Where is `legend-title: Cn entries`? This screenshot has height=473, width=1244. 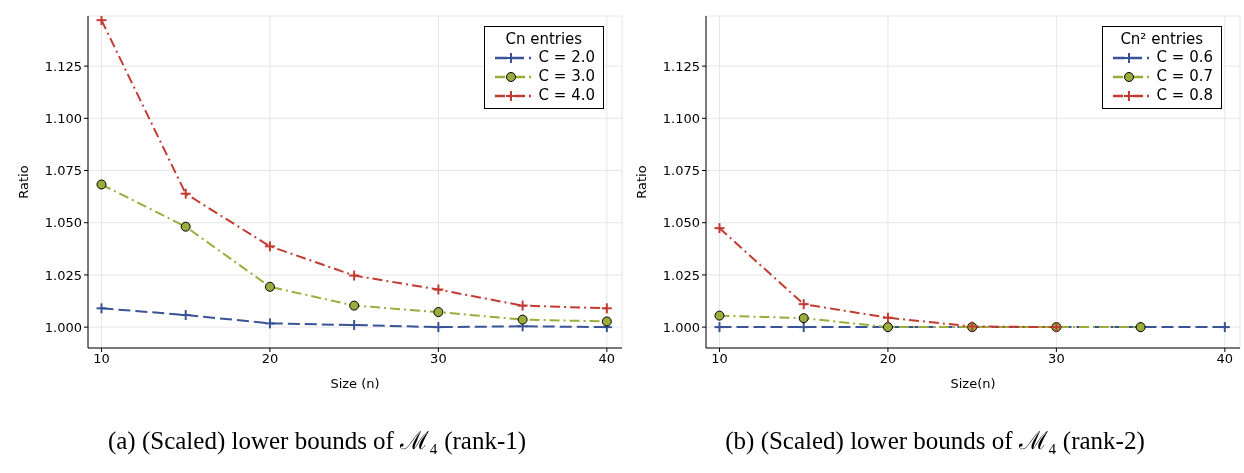
legend-title: Cn entries is located at coordinates (544, 39).